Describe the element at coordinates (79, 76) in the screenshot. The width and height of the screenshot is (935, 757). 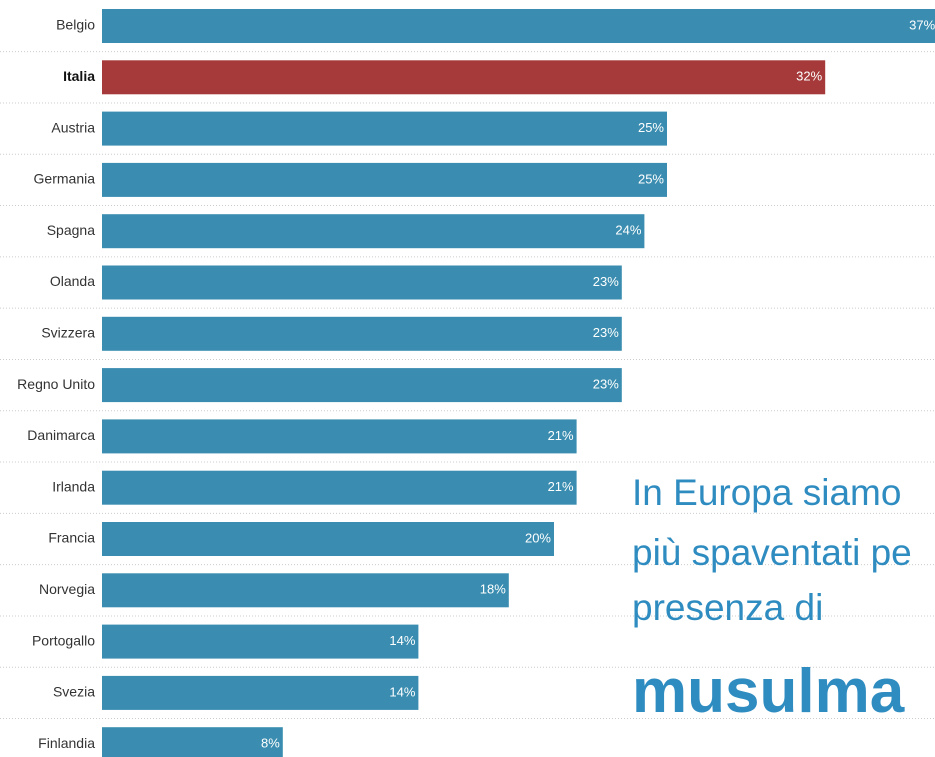
I see `category-label: Italia` at that location.